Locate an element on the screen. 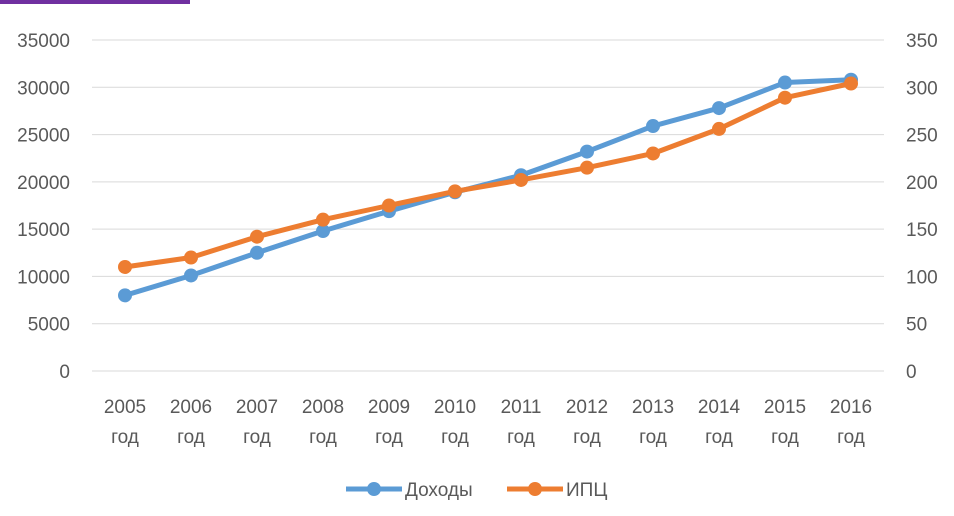 This screenshot has width=954, height=516. y-left-tick-label: 5000 is located at coordinates (49, 325).